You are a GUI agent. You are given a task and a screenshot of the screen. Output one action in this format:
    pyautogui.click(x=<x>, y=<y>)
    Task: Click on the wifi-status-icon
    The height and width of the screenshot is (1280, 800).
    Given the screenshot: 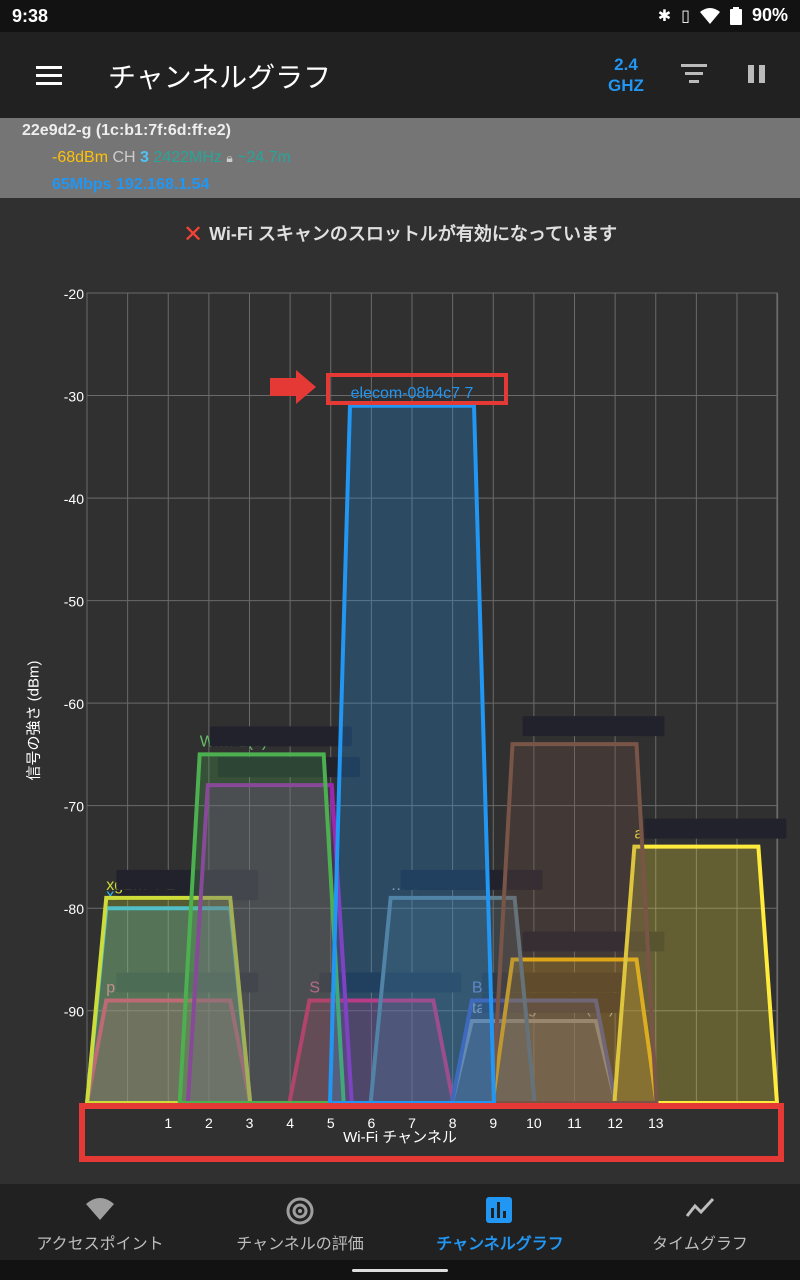 What is the action you would take?
    pyautogui.click(x=709, y=15)
    